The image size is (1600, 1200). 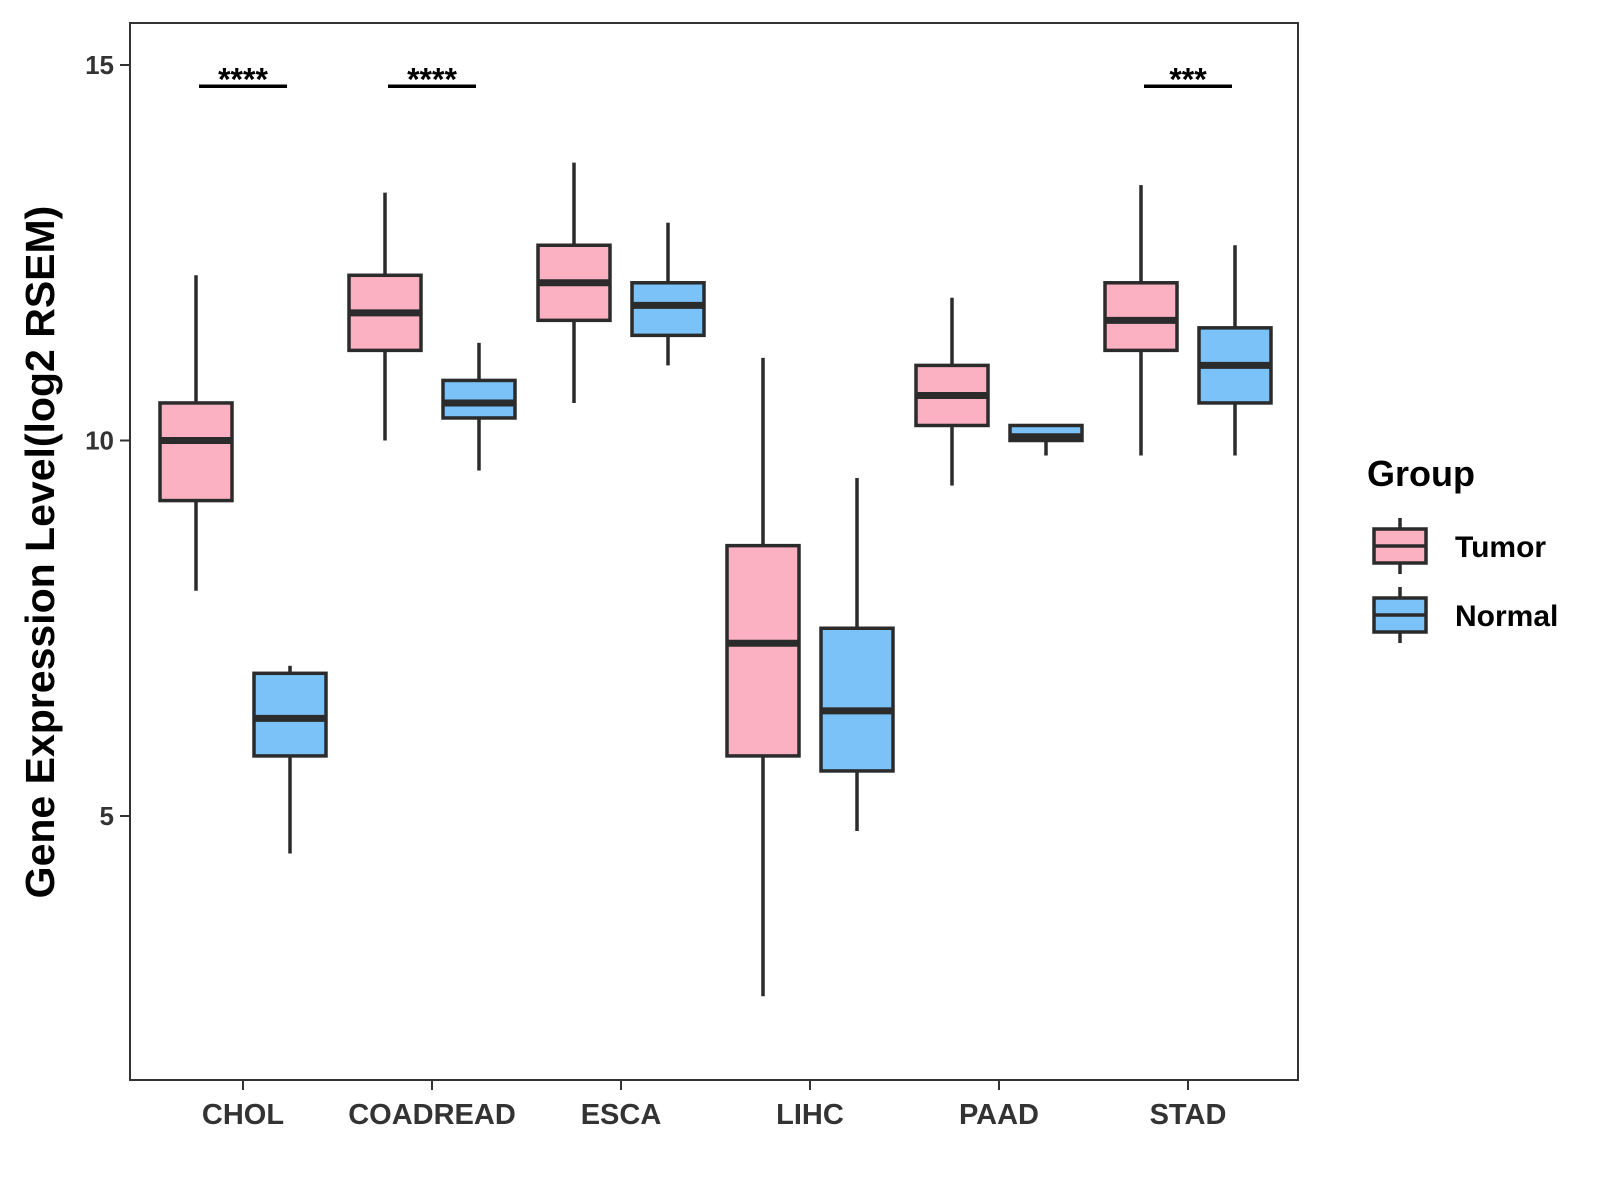 I want to click on box-normal-stad, so click(x=1235, y=350).